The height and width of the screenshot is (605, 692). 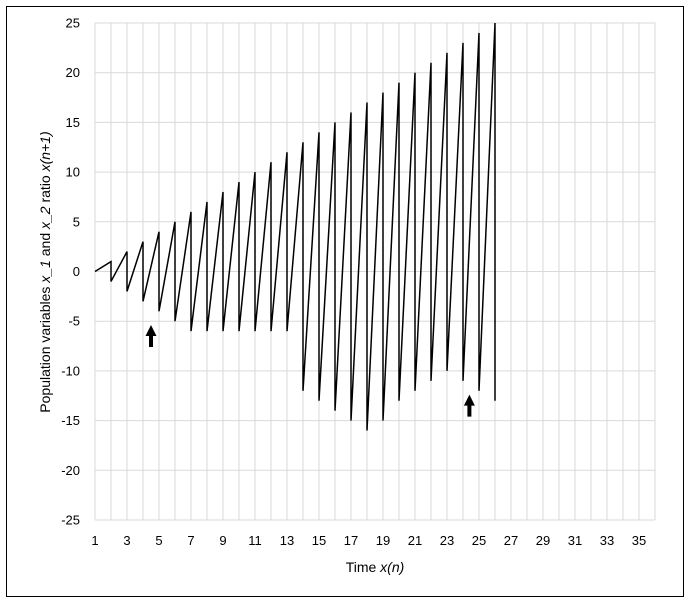 I want to click on x-tick-label: 31, so click(x=575, y=540).